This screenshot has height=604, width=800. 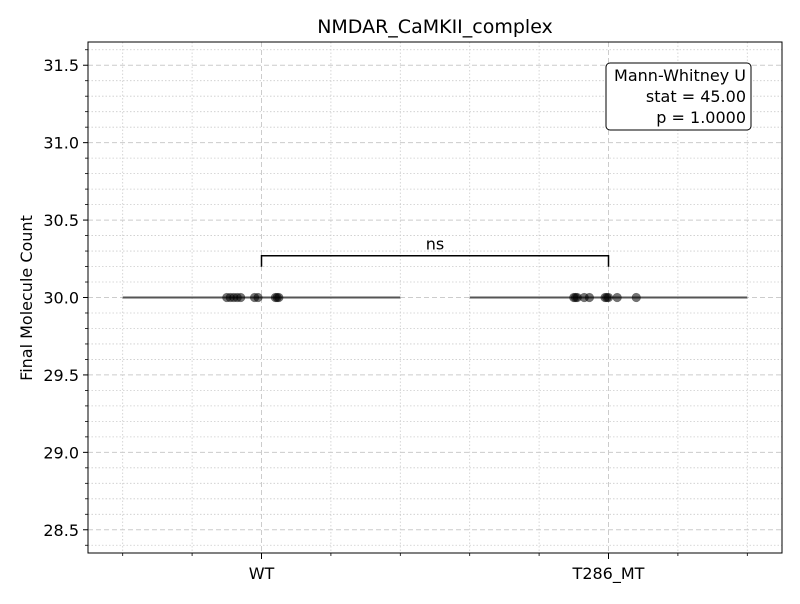 What do you see at coordinates (61, 375) in the screenshot?
I see `y-tick-label: 29.5` at bounding box center [61, 375].